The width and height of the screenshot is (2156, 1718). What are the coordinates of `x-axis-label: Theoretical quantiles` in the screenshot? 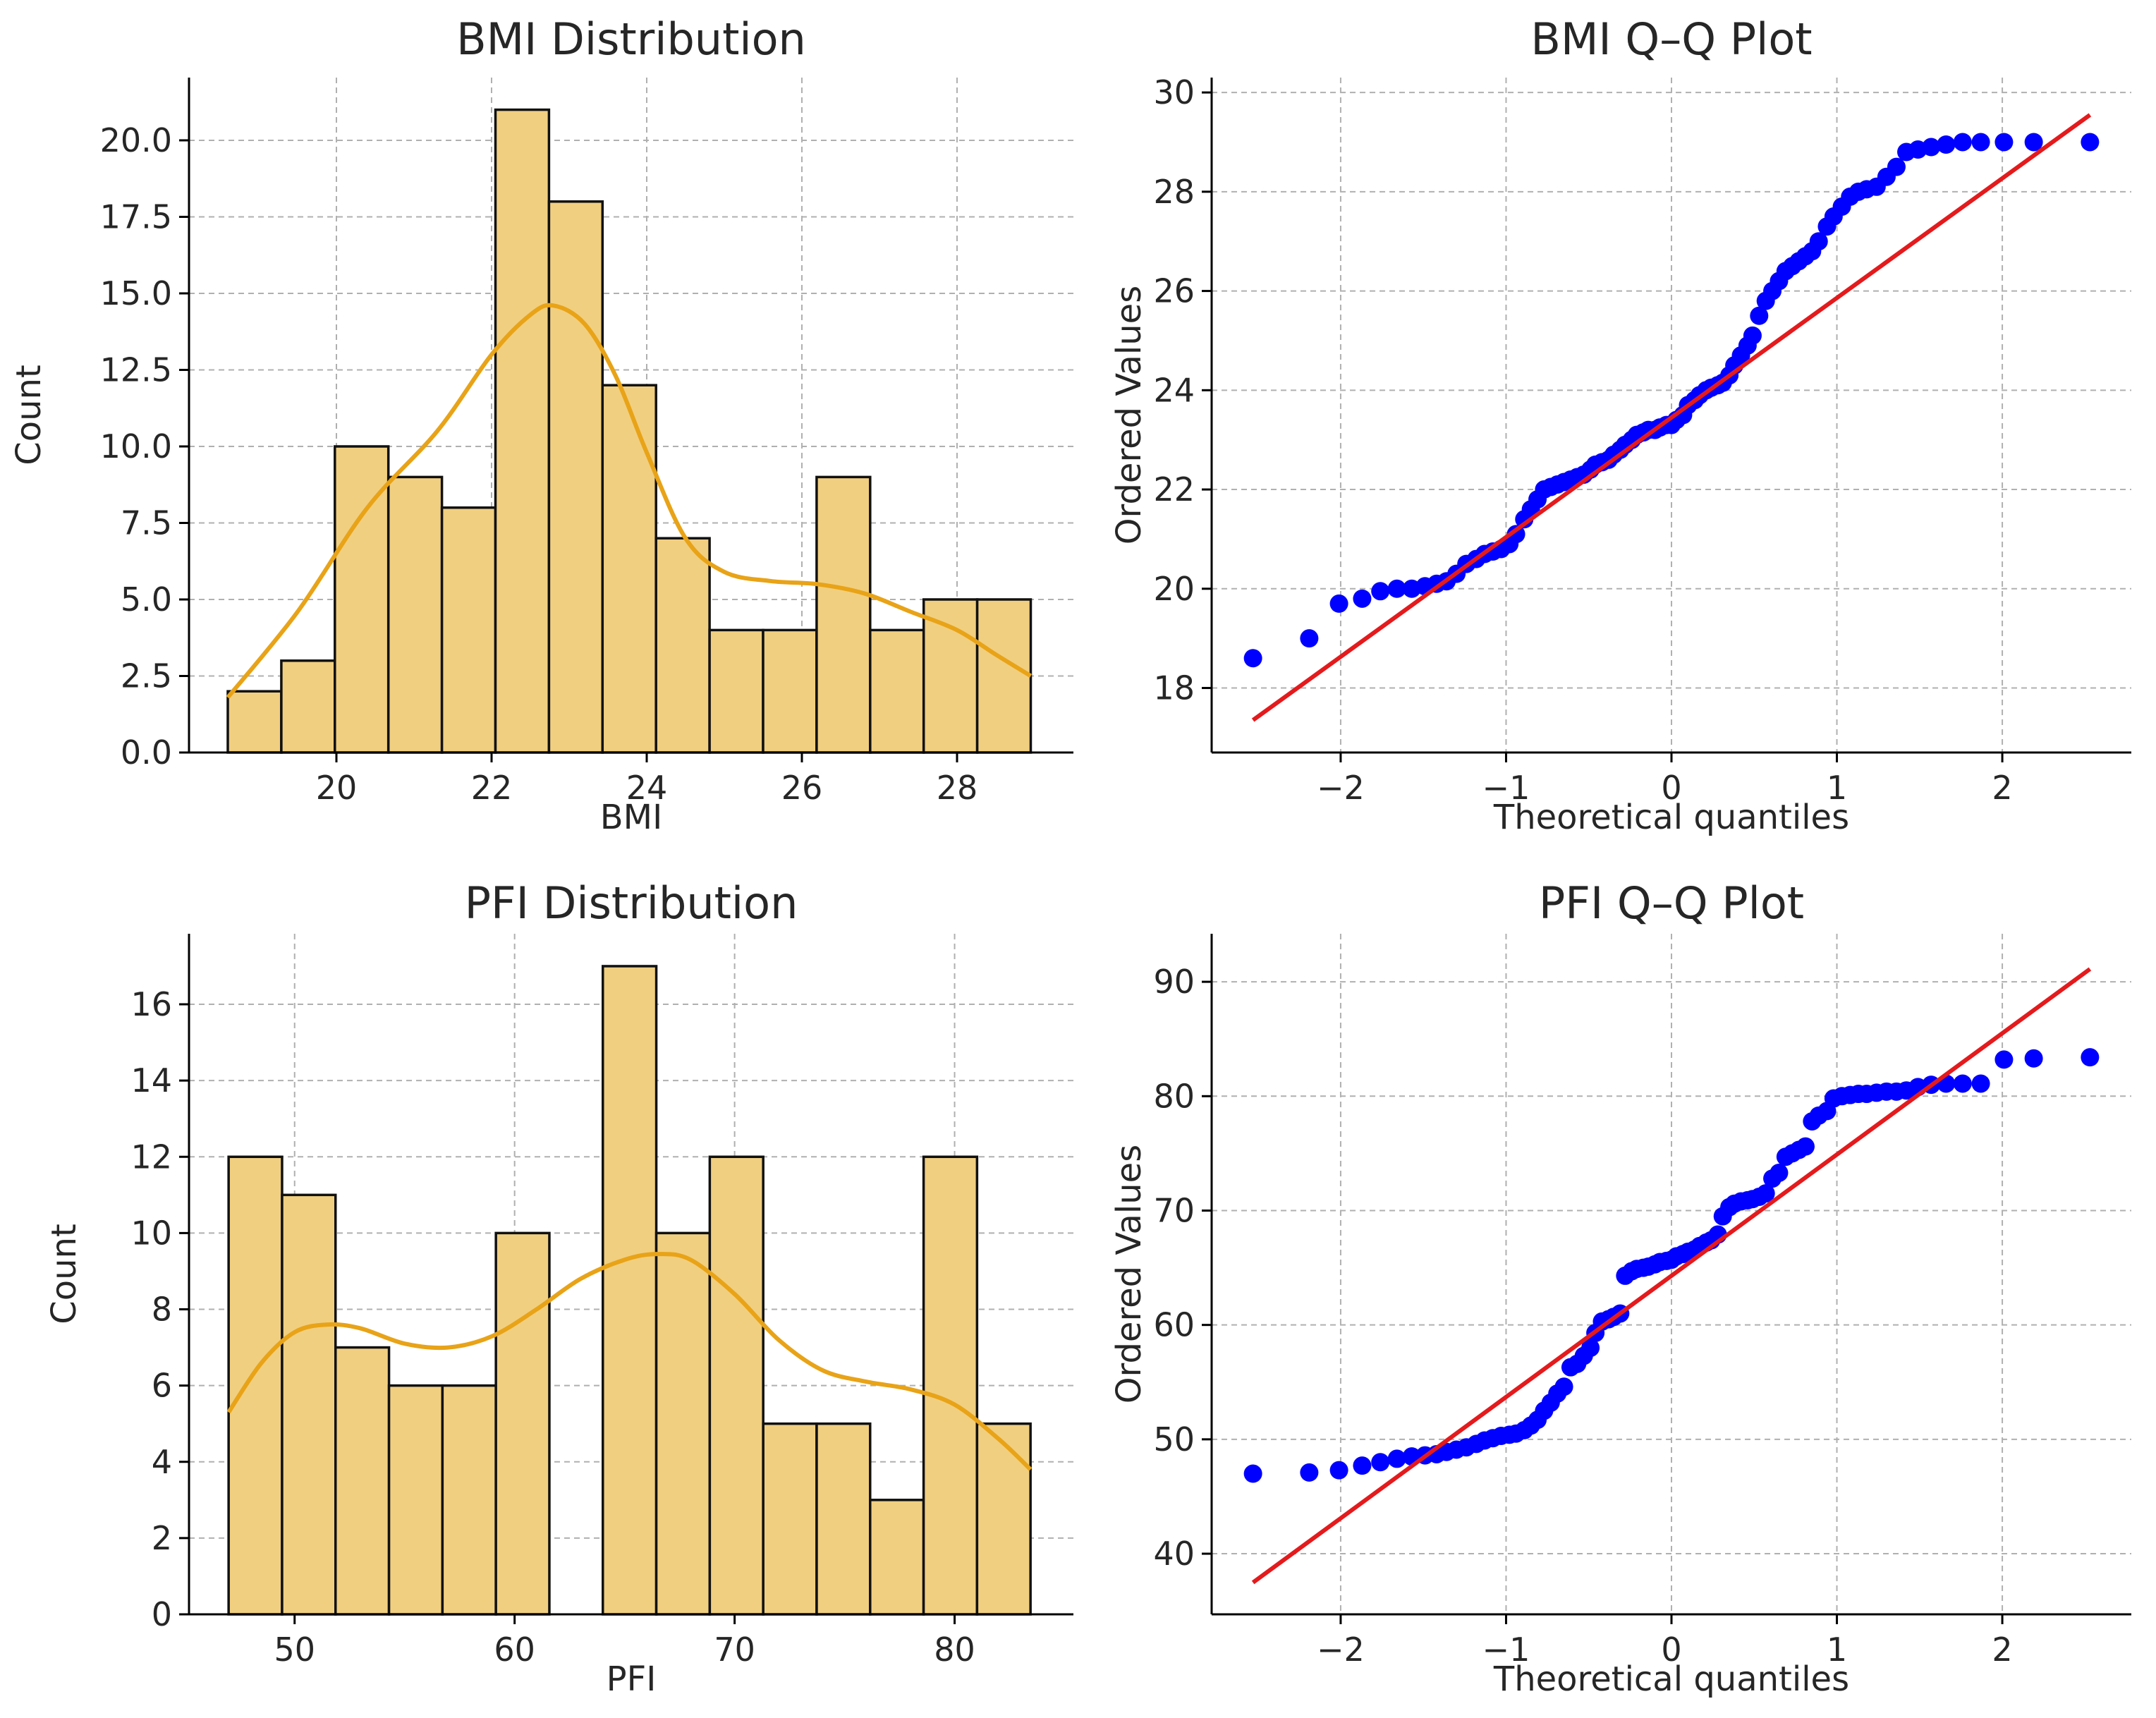 It's located at (1671, 1679).